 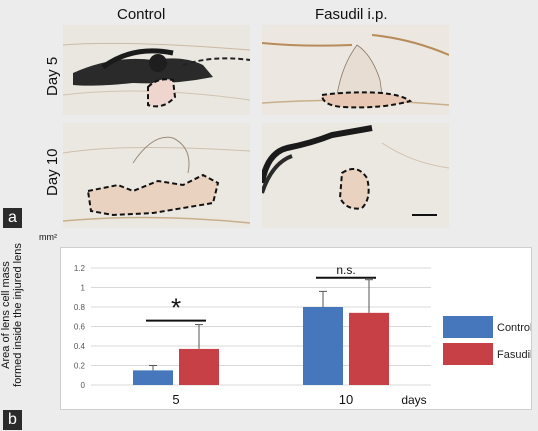 What do you see at coordinates (80, 268) in the screenshot?
I see `y-tick-label: 1.2` at bounding box center [80, 268].